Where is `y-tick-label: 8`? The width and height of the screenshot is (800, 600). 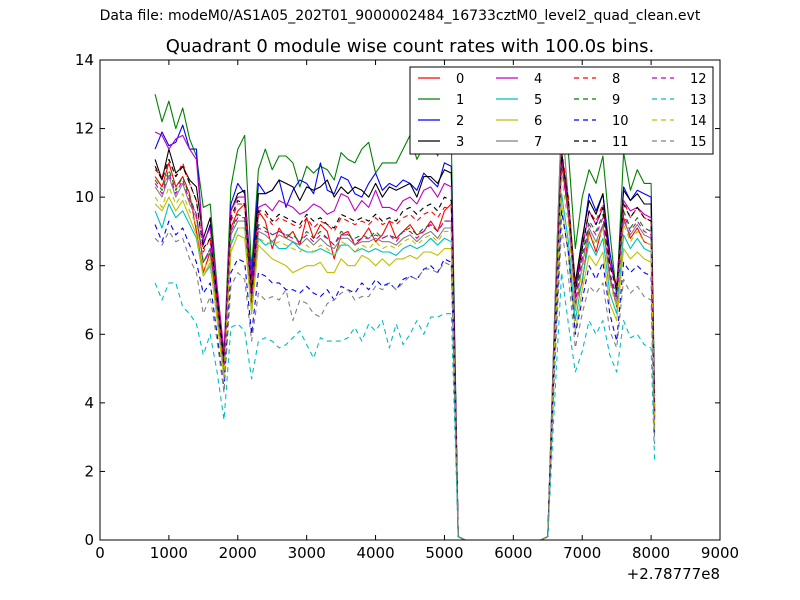
y-tick-label: 8 is located at coordinates (89, 266).